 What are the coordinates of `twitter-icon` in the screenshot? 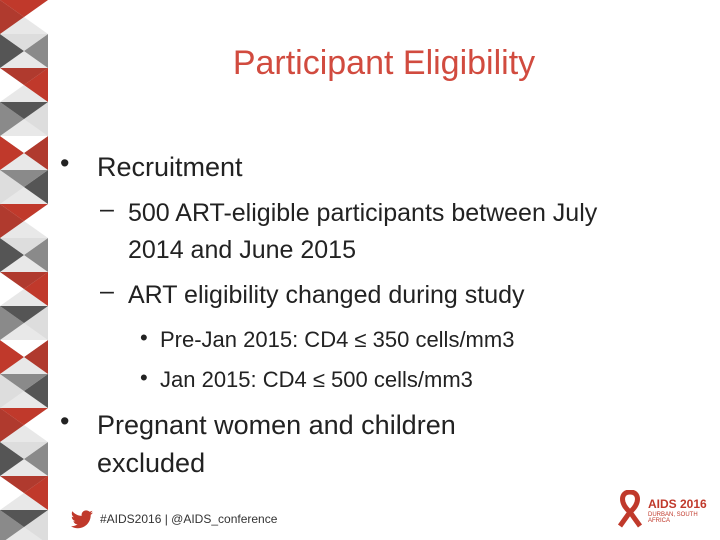 It's located at (82, 519).